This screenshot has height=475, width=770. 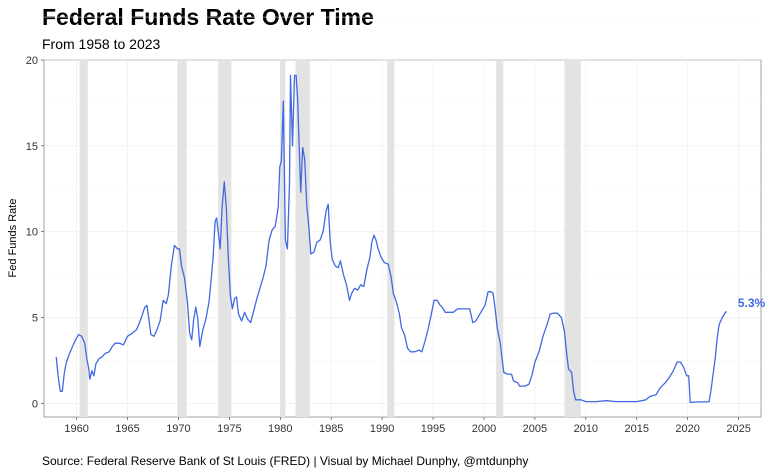 I want to click on x-tick-label: 1965, so click(x=127, y=429).